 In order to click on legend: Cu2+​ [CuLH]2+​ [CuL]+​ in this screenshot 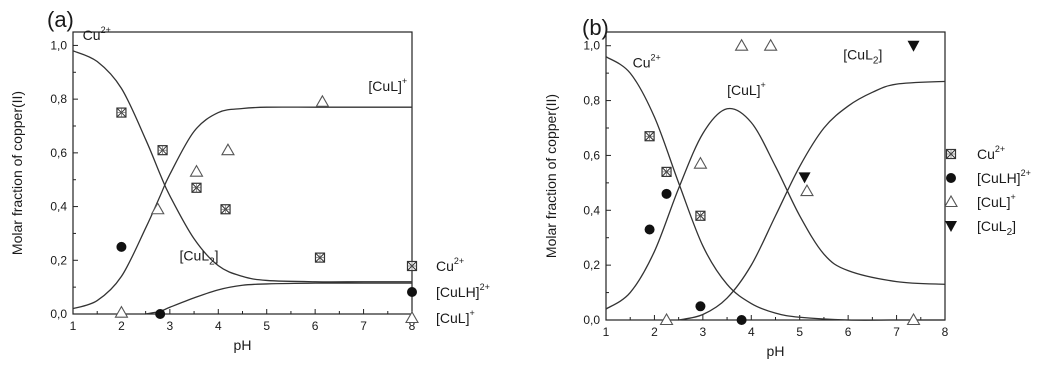, I will do `click(447, 291)`.